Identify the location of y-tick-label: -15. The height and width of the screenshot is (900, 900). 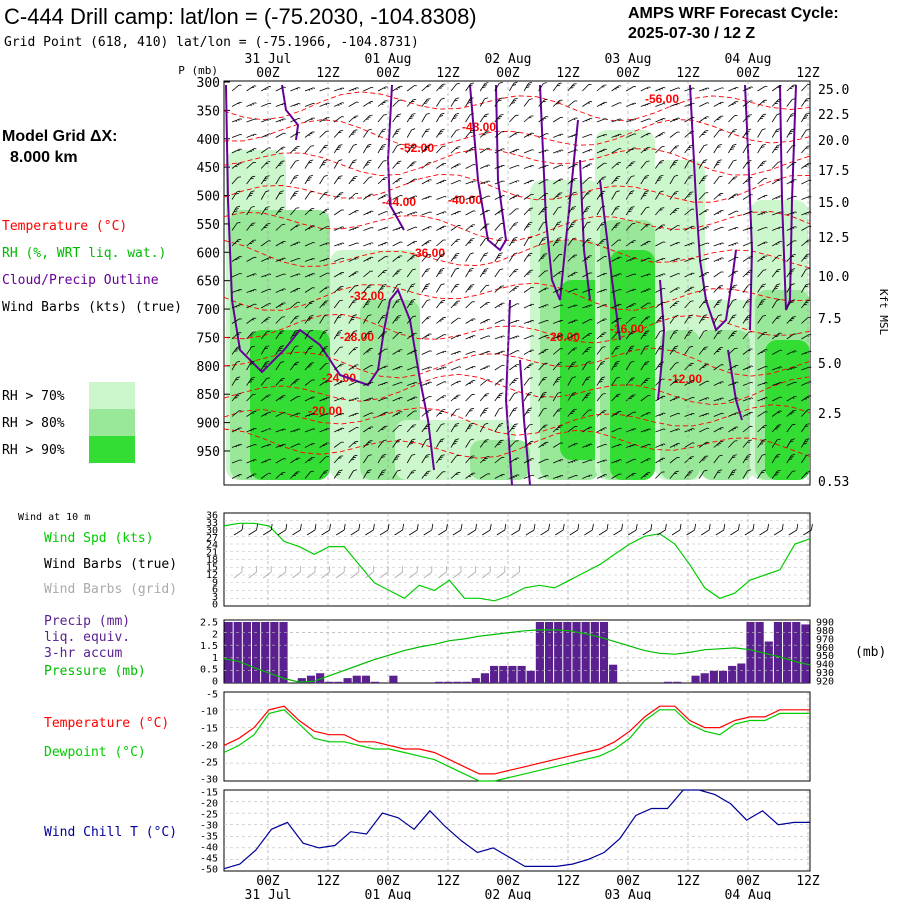
(209, 729).